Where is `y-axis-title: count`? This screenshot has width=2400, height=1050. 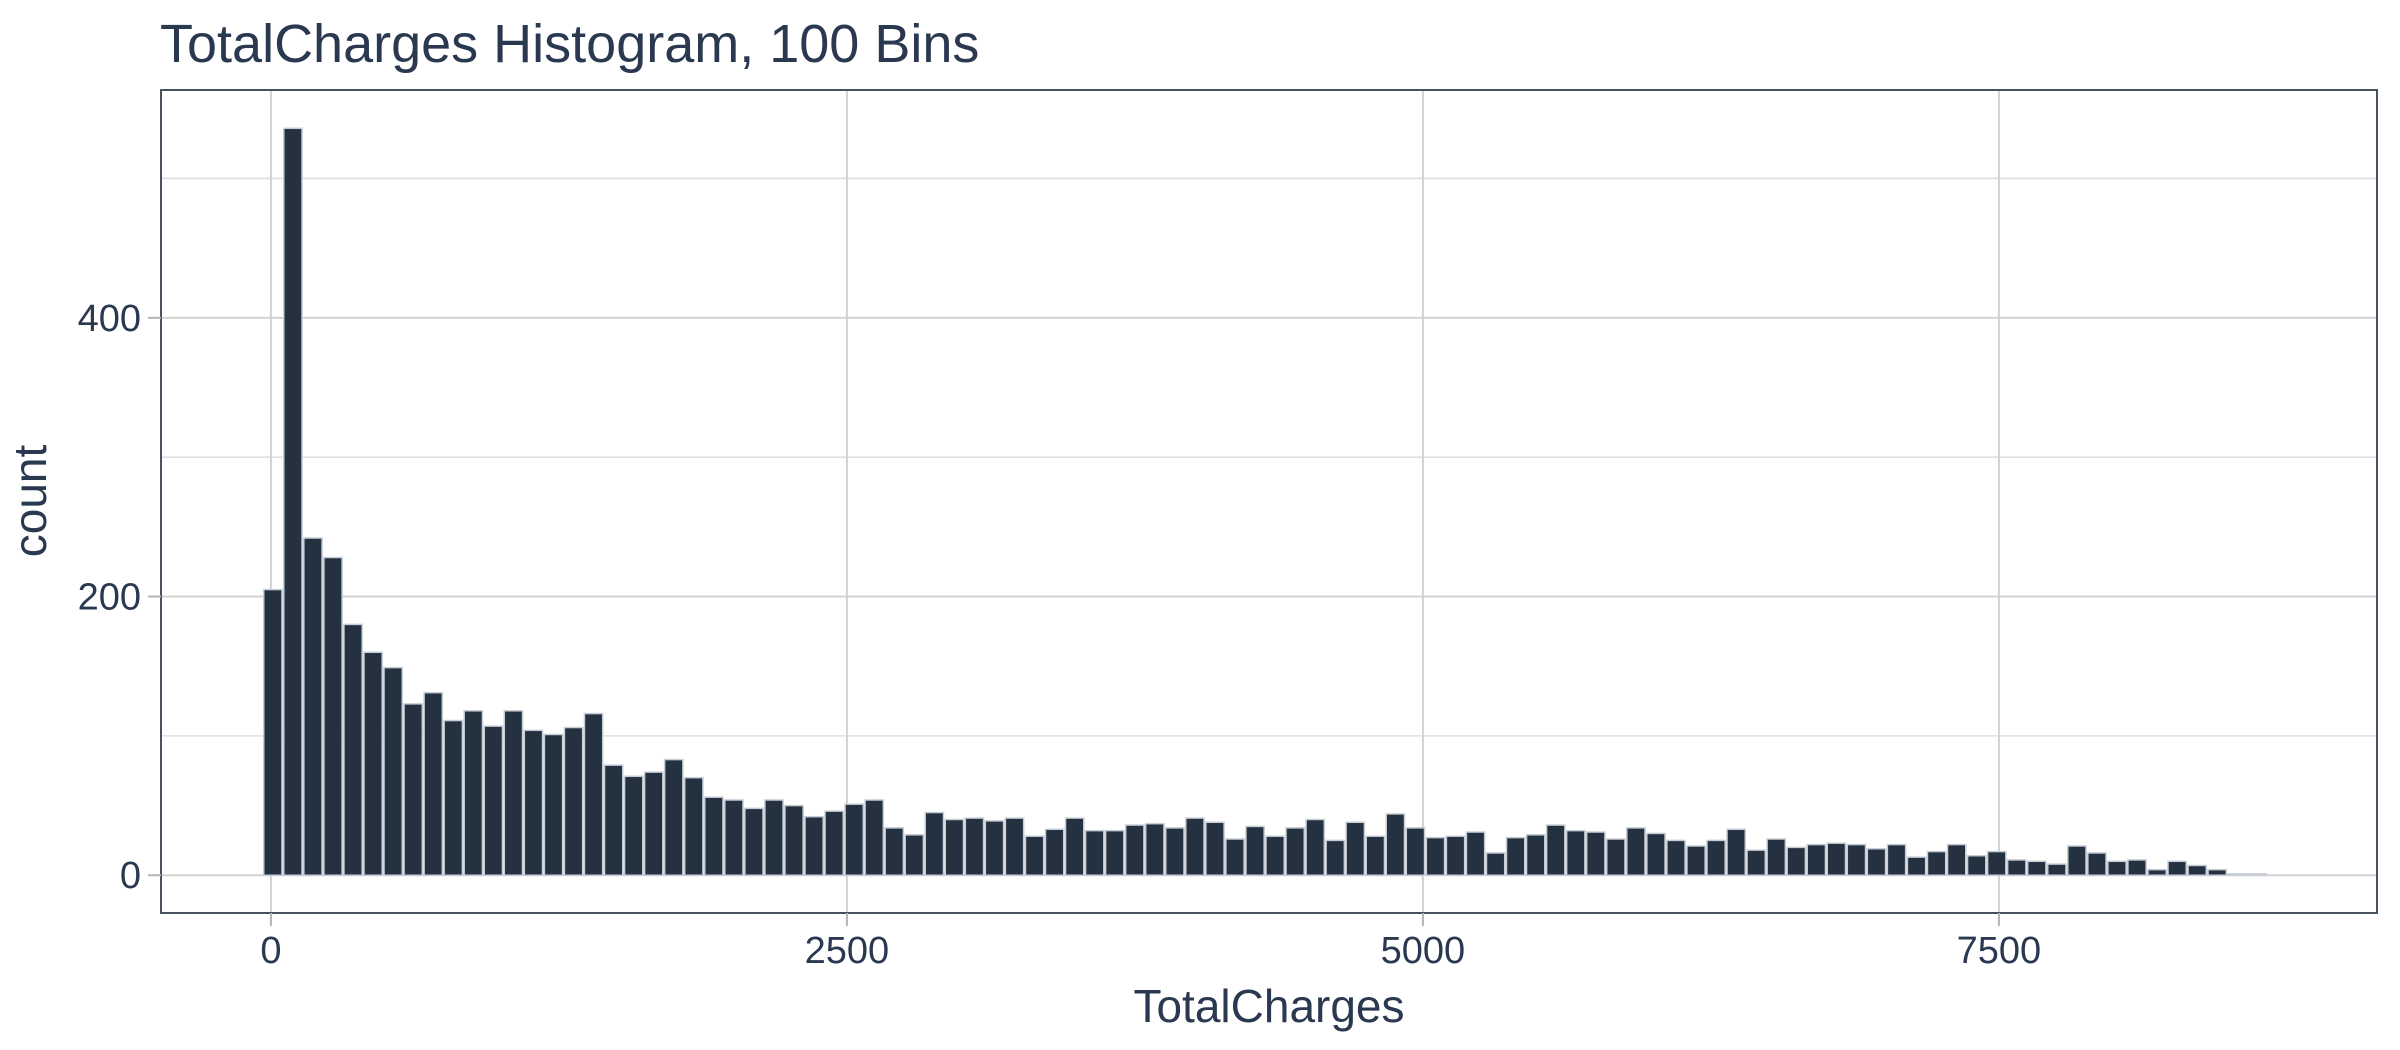 y-axis-title: count is located at coordinates (30, 501).